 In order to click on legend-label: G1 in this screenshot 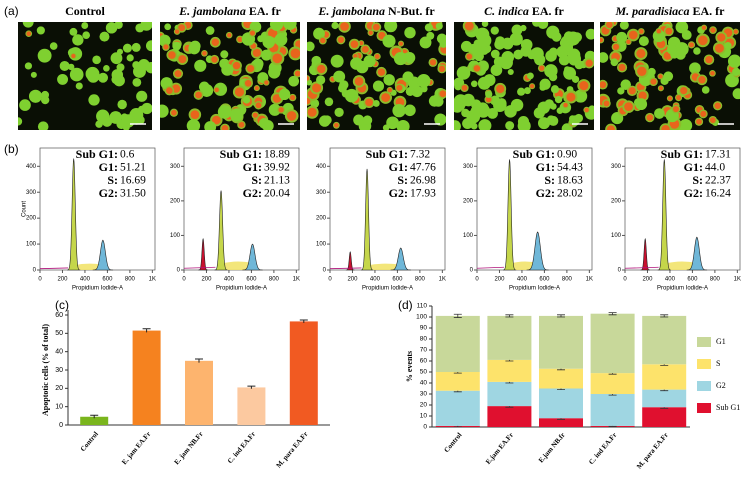, I will do `click(721, 341)`.